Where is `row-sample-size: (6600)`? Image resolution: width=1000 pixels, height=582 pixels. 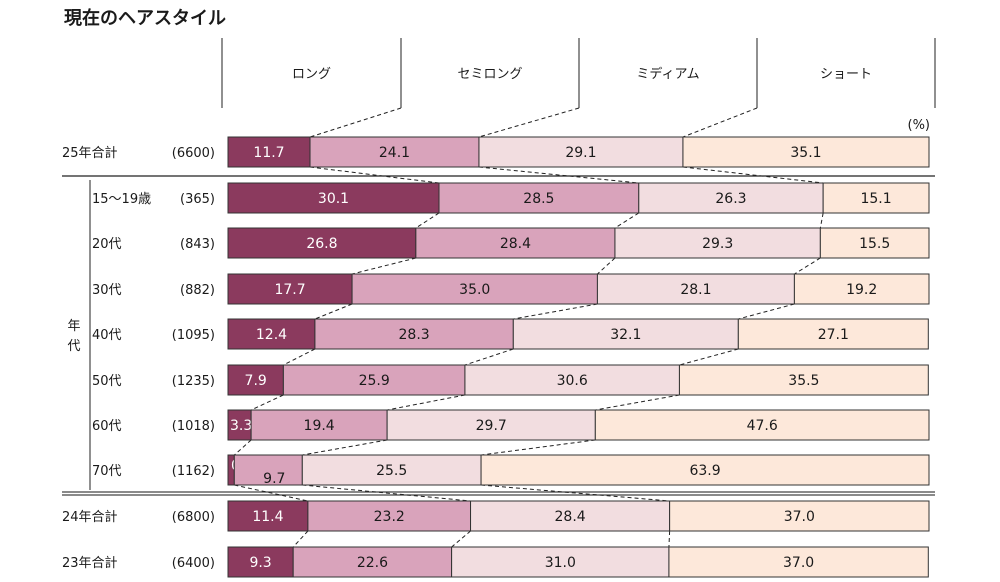 row-sample-size: (6600) is located at coordinates (193, 153).